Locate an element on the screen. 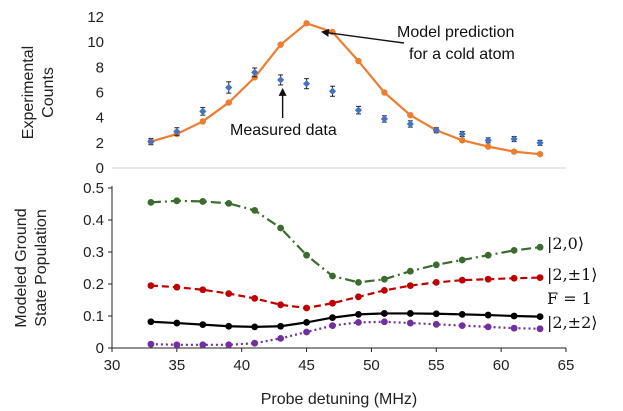 The width and height of the screenshot is (623, 411). series-label-3: |2,±2⟩ is located at coordinates (572, 322).